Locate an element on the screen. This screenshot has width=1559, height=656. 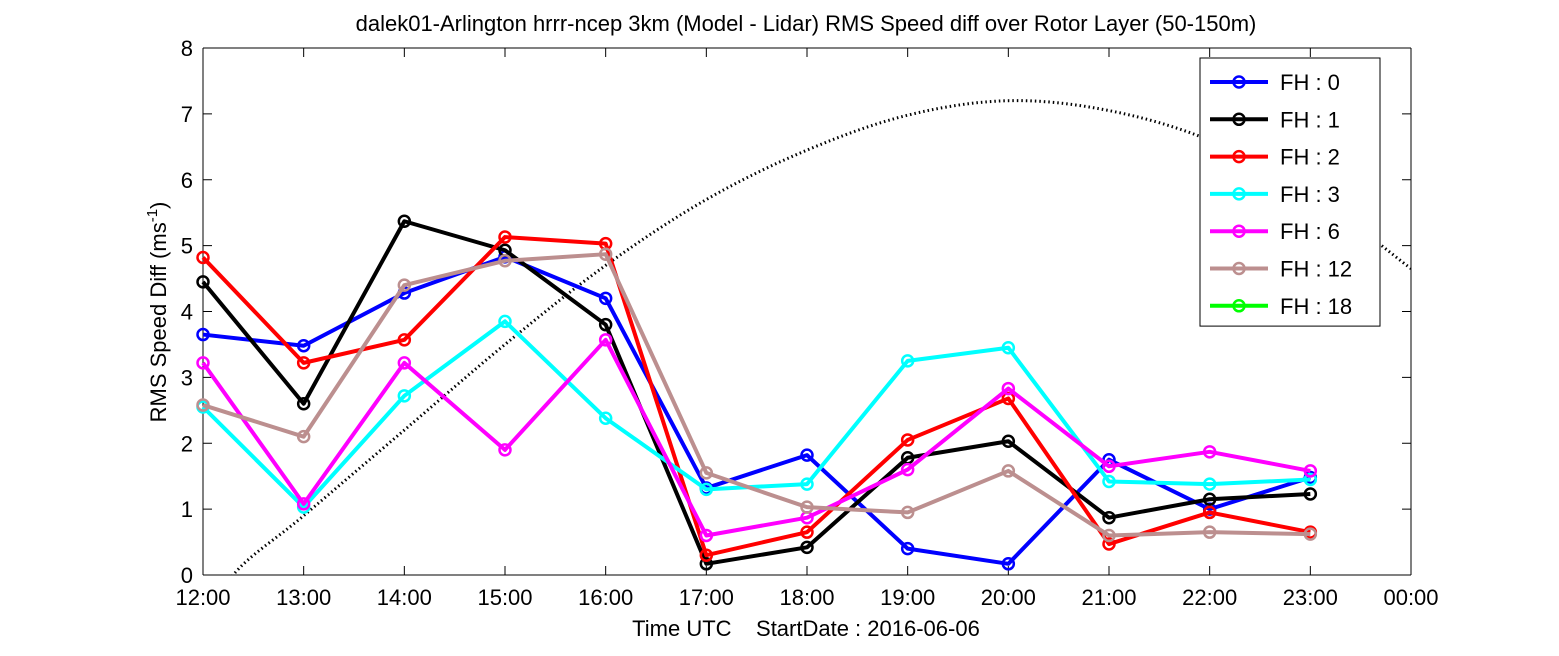
legend-entry-label: FH : 3 is located at coordinates (1310, 194).